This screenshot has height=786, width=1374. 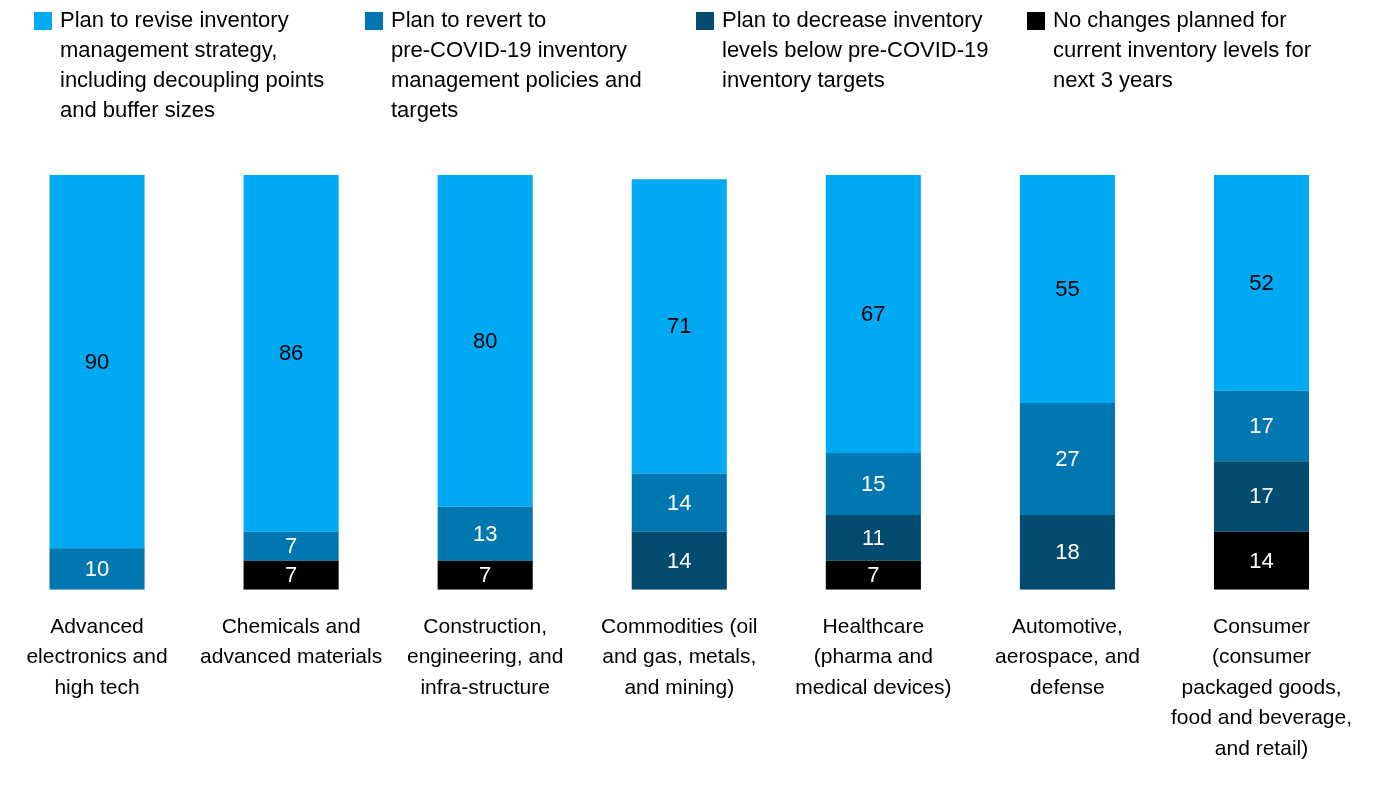 I want to click on data-label: 52, so click(x=1261, y=282).